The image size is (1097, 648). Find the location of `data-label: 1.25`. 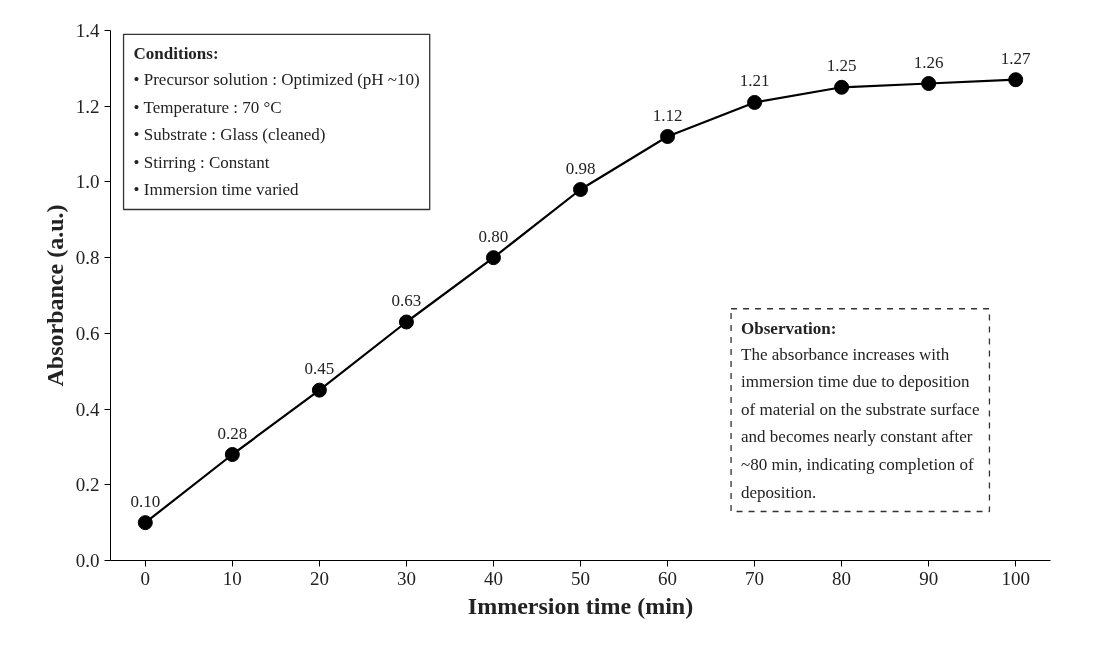

data-label: 1.25 is located at coordinates (841, 66).